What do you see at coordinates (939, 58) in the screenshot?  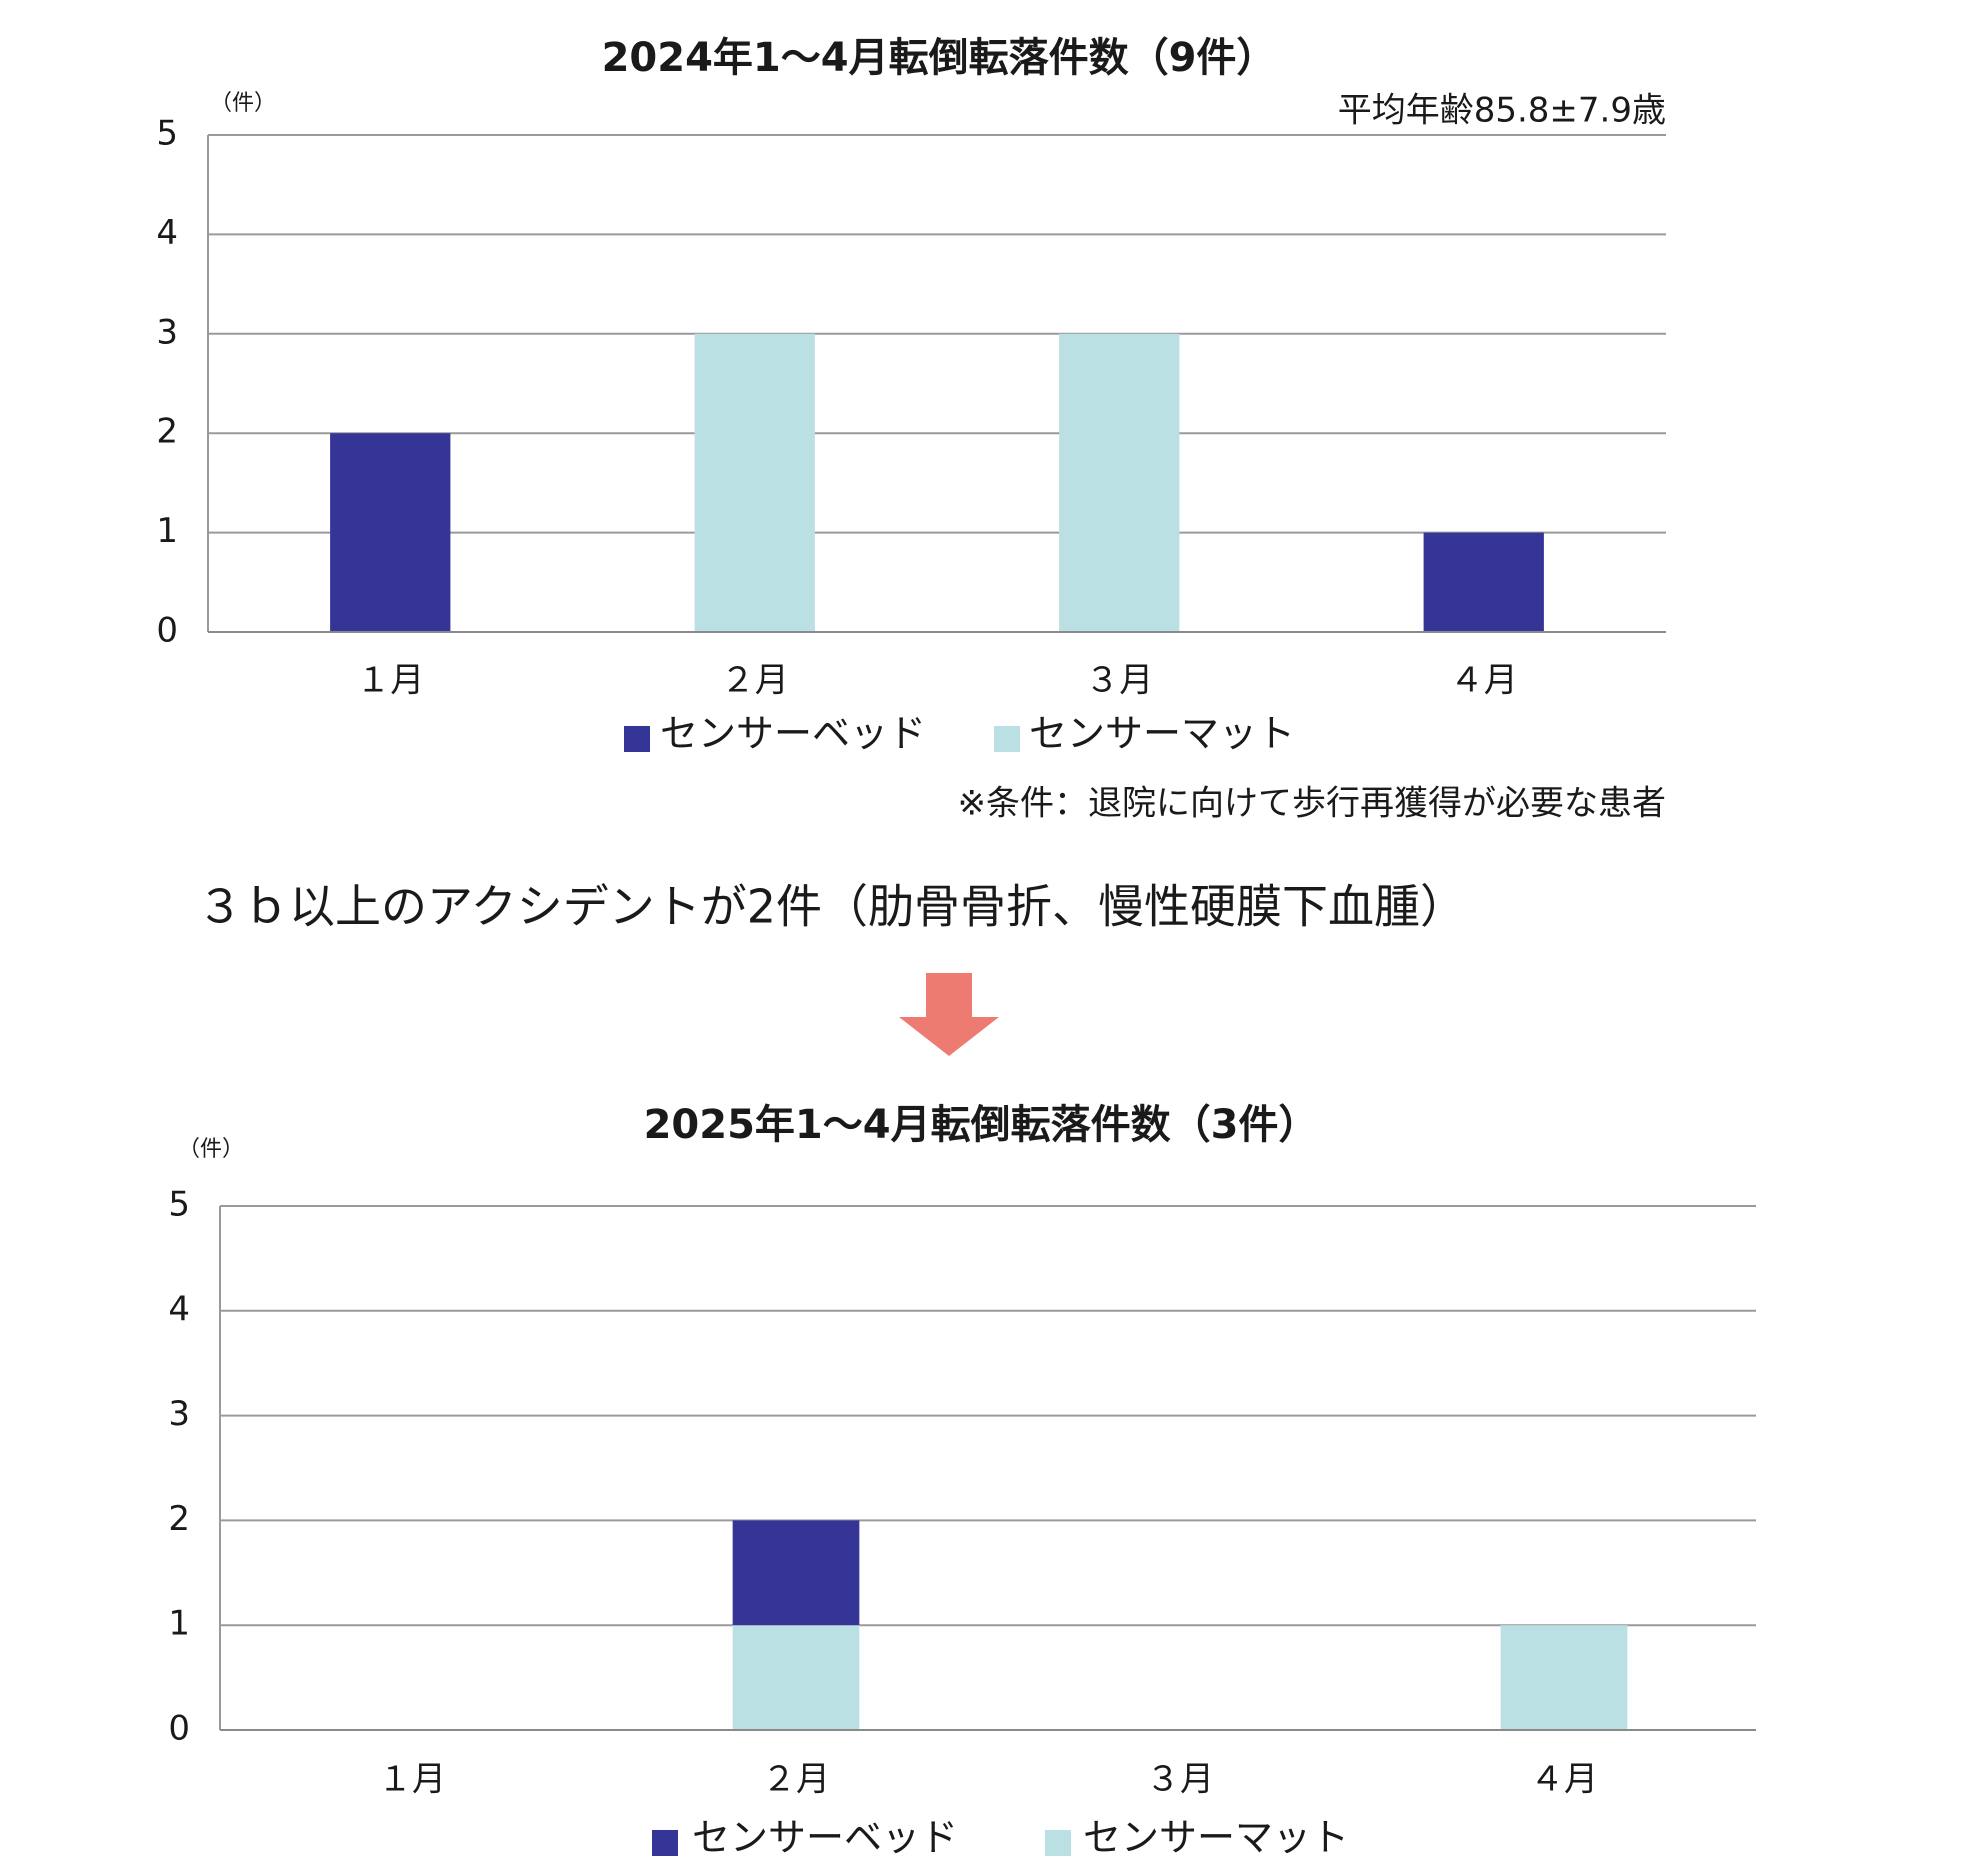 I see `chart-title: 2024年1～4月転倒転落件数（9件）` at bounding box center [939, 58].